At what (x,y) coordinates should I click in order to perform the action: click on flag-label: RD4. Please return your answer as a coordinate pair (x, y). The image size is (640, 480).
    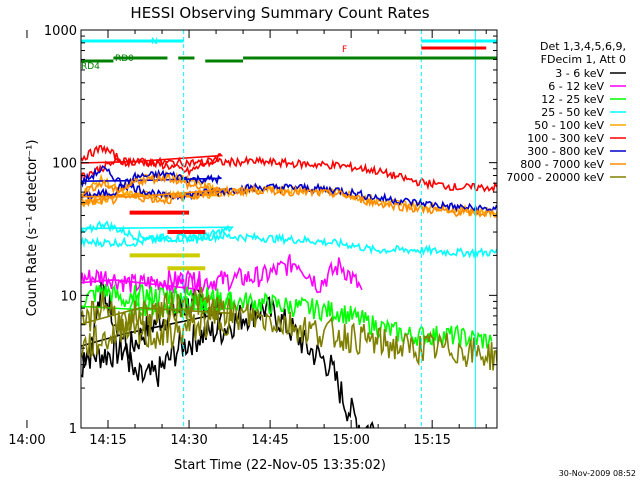
    Looking at the image, I should click on (90, 67).